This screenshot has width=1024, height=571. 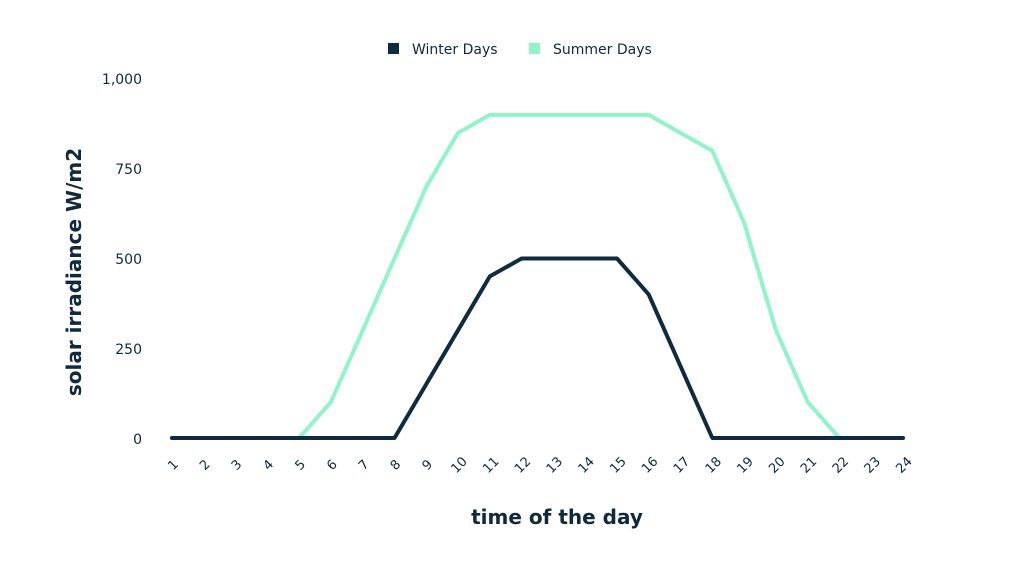 I want to click on legend-swatch-summer, so click(x=534, y=48).